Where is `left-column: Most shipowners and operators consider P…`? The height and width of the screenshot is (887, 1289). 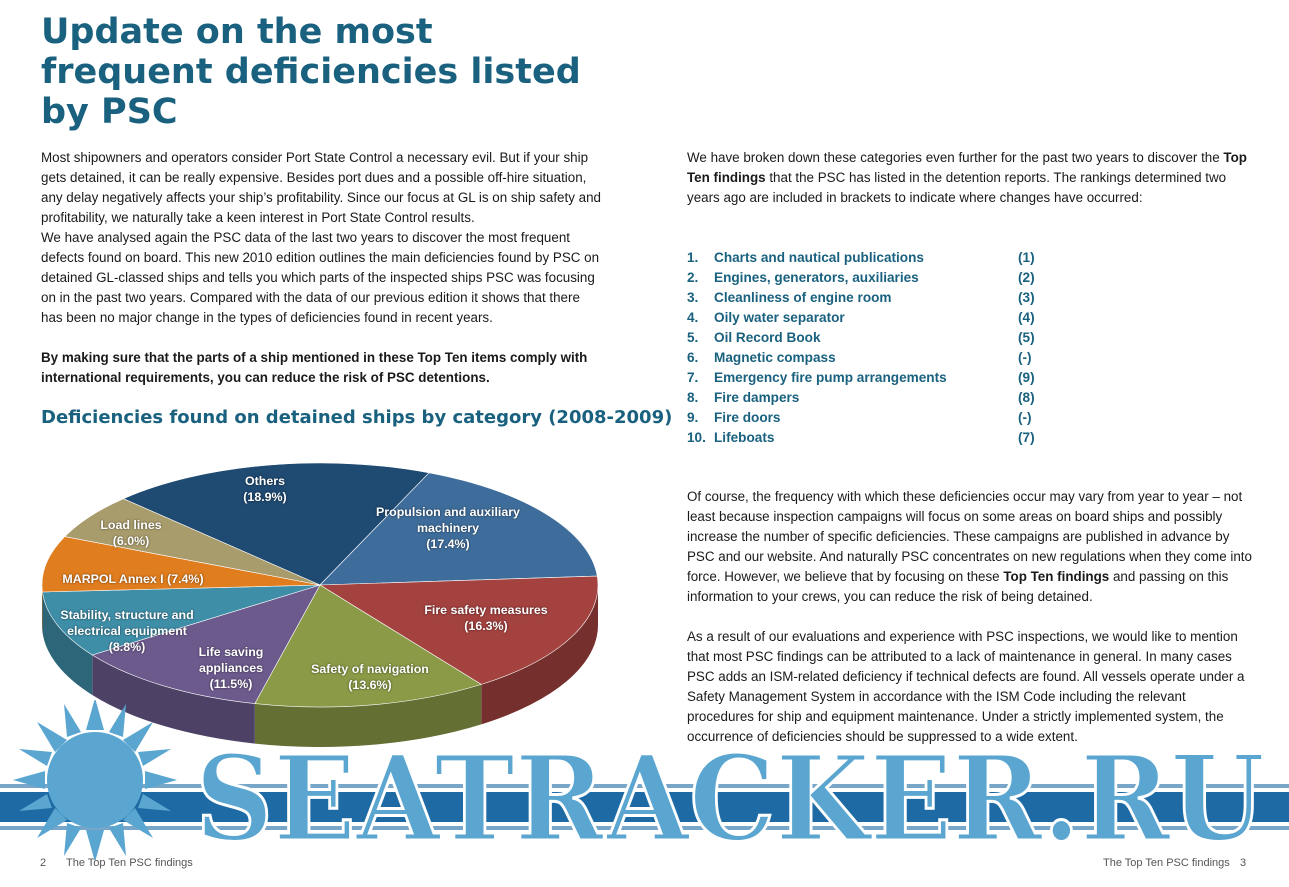 left-column: Most shipowners and operators consider P… is located at coordinates (321, 268).